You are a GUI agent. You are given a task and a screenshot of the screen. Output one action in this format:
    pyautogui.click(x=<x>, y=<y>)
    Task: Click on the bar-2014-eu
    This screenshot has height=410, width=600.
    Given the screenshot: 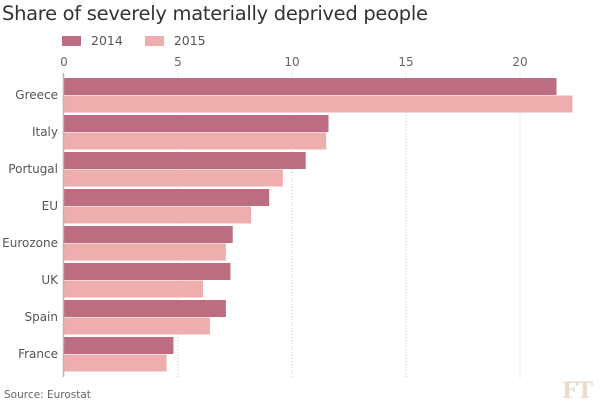 What is the action you would take?
    pyautogui.click(x=167, y=197)
    